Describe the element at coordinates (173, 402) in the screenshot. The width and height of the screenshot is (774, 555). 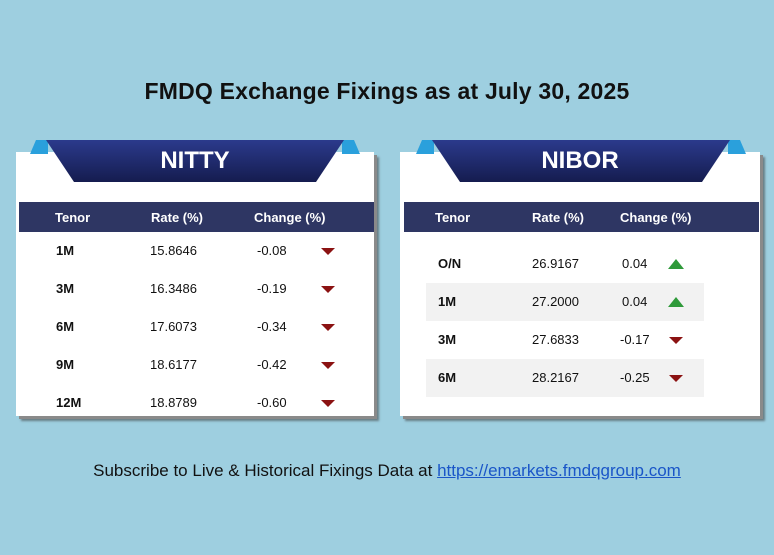
I see `rate-cell: 18.8789` at that location.